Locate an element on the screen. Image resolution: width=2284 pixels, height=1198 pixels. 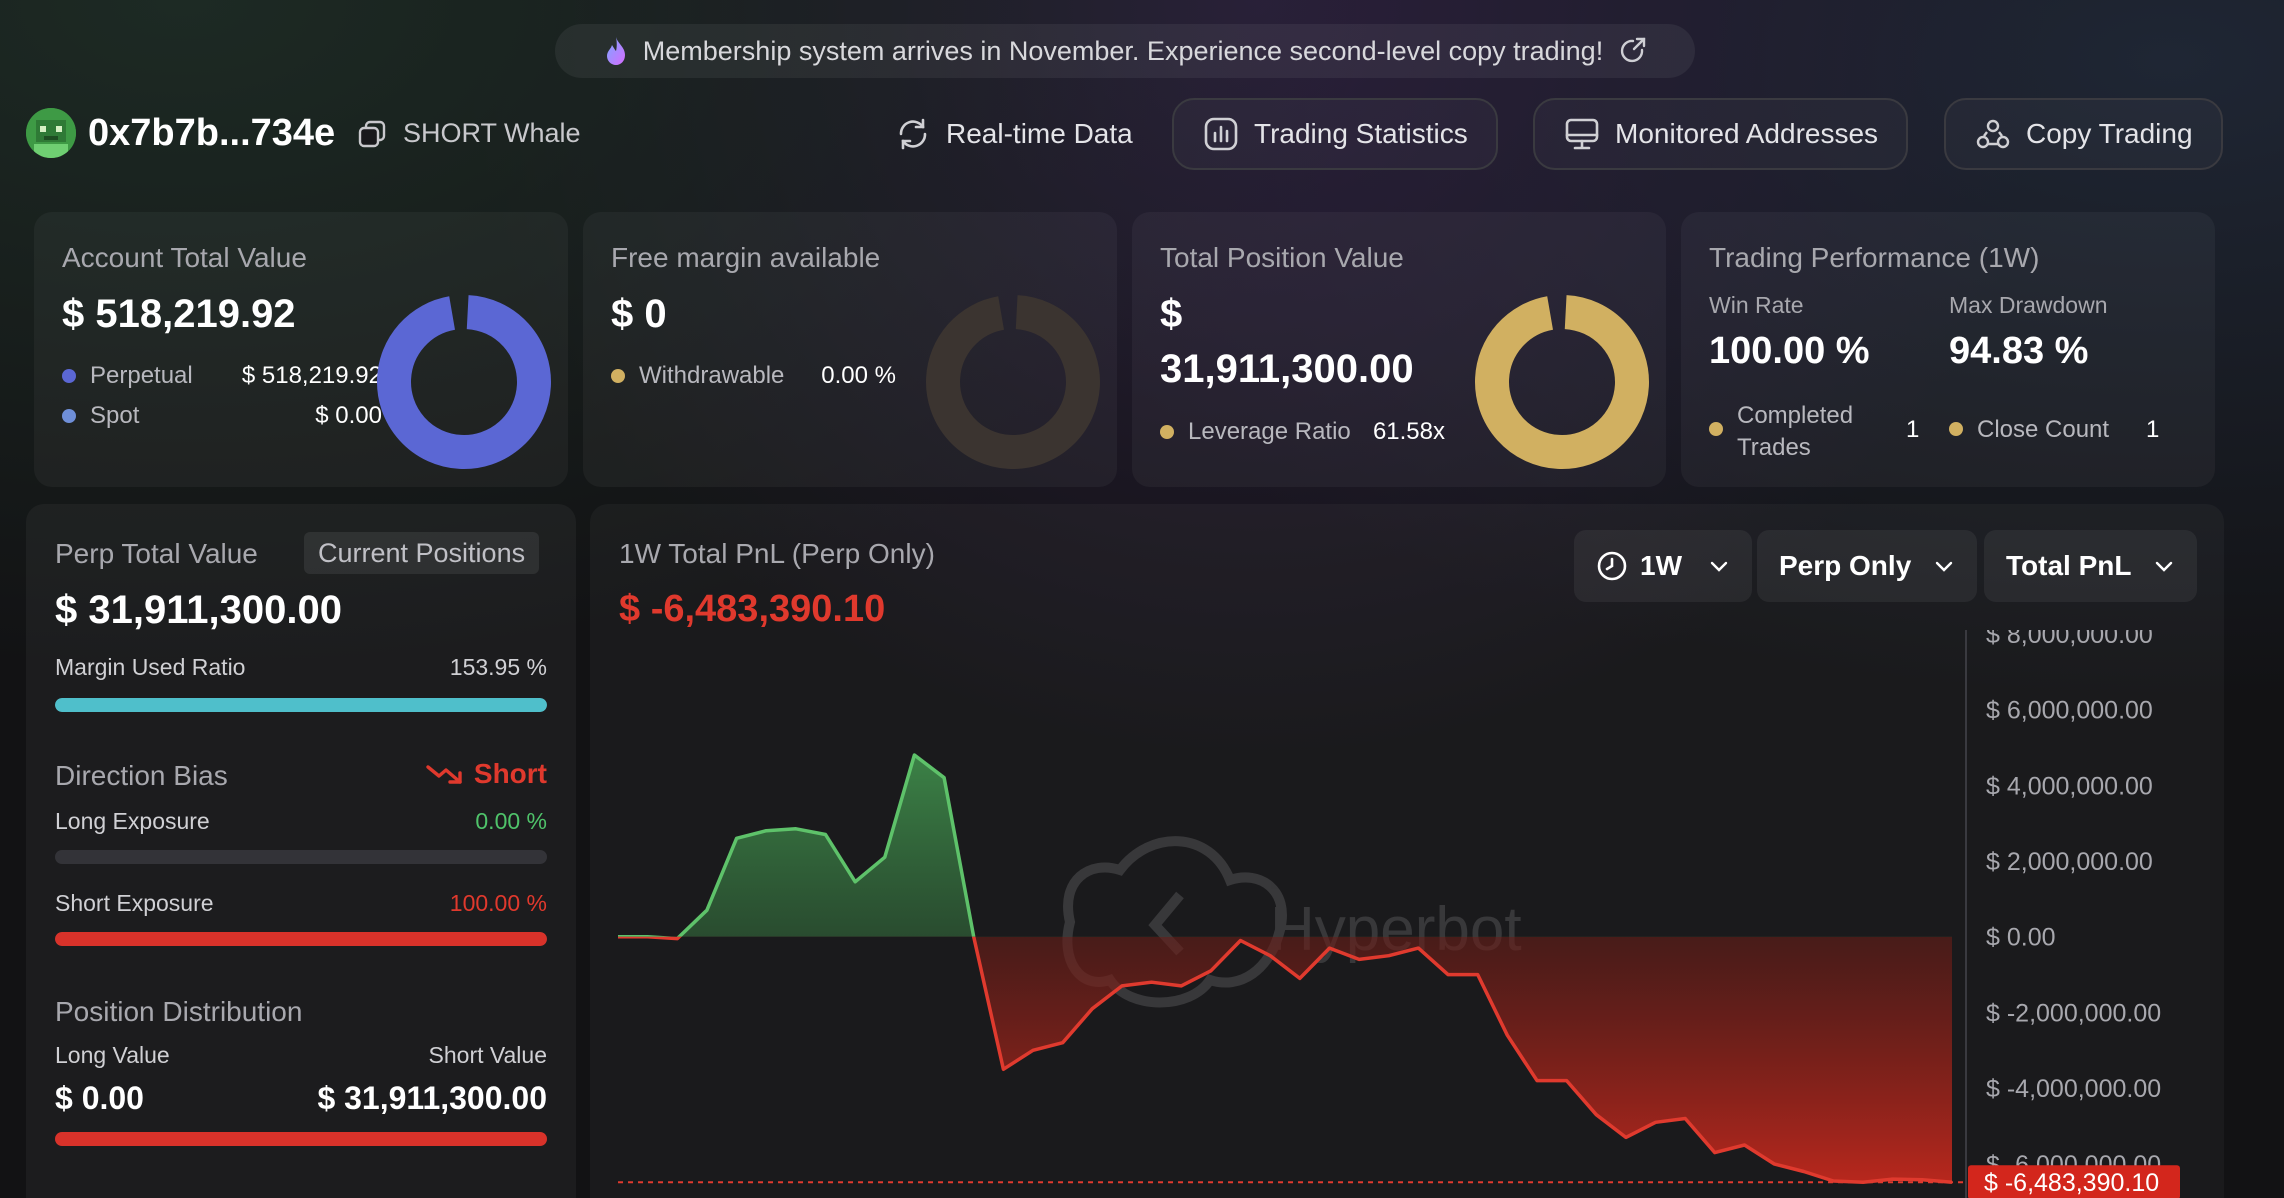
period-value: 1W is located at coordinates (1661, 565).